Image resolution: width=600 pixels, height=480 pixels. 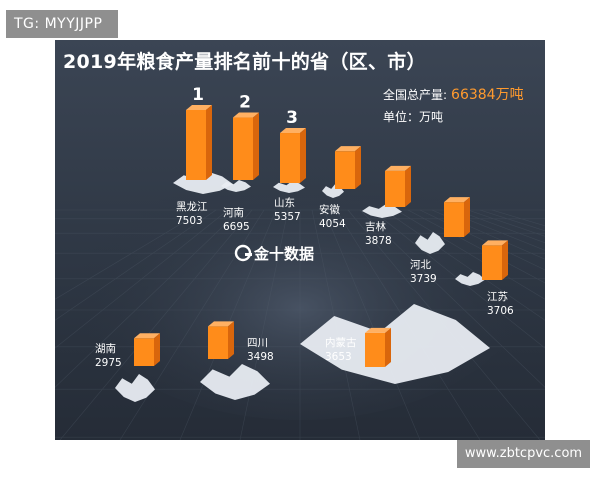 I want to click on bar-内蒙古, so click(x=378, y=347).